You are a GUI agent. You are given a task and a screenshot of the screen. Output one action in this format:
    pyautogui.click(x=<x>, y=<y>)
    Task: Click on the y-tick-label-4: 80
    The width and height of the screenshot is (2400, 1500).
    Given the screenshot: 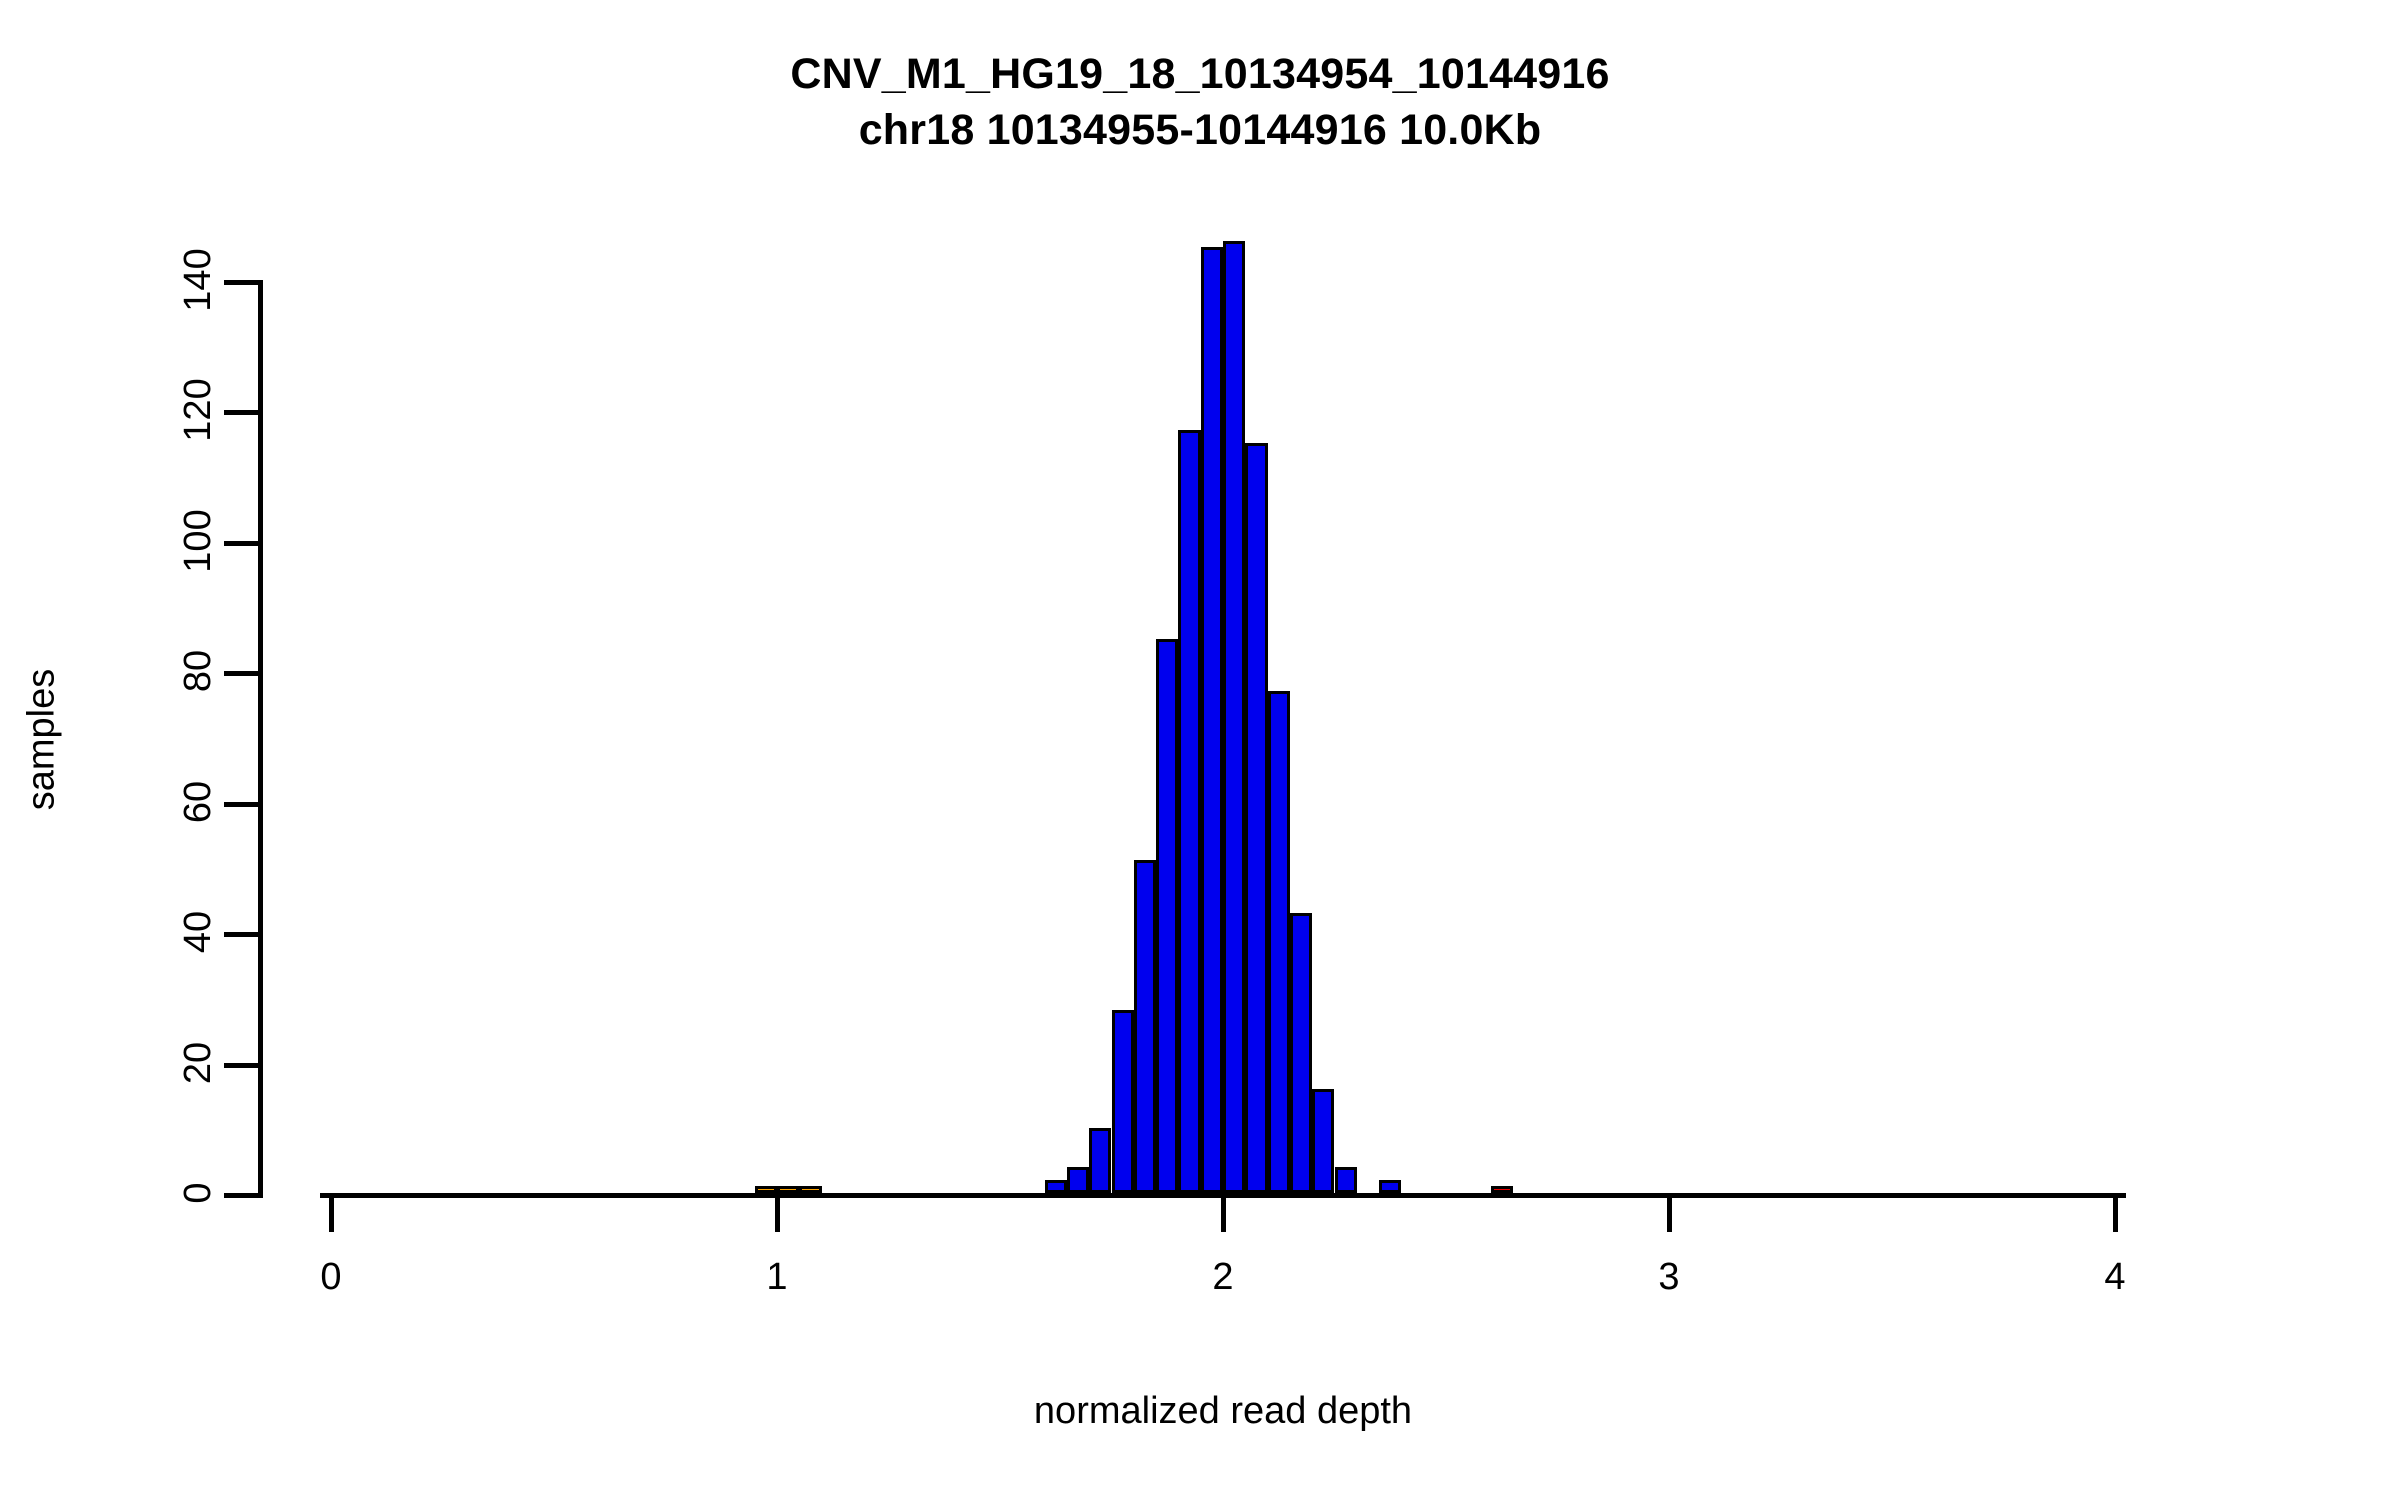 What is the action you would take?
    pyautogui.click(x=198, y=671)
    